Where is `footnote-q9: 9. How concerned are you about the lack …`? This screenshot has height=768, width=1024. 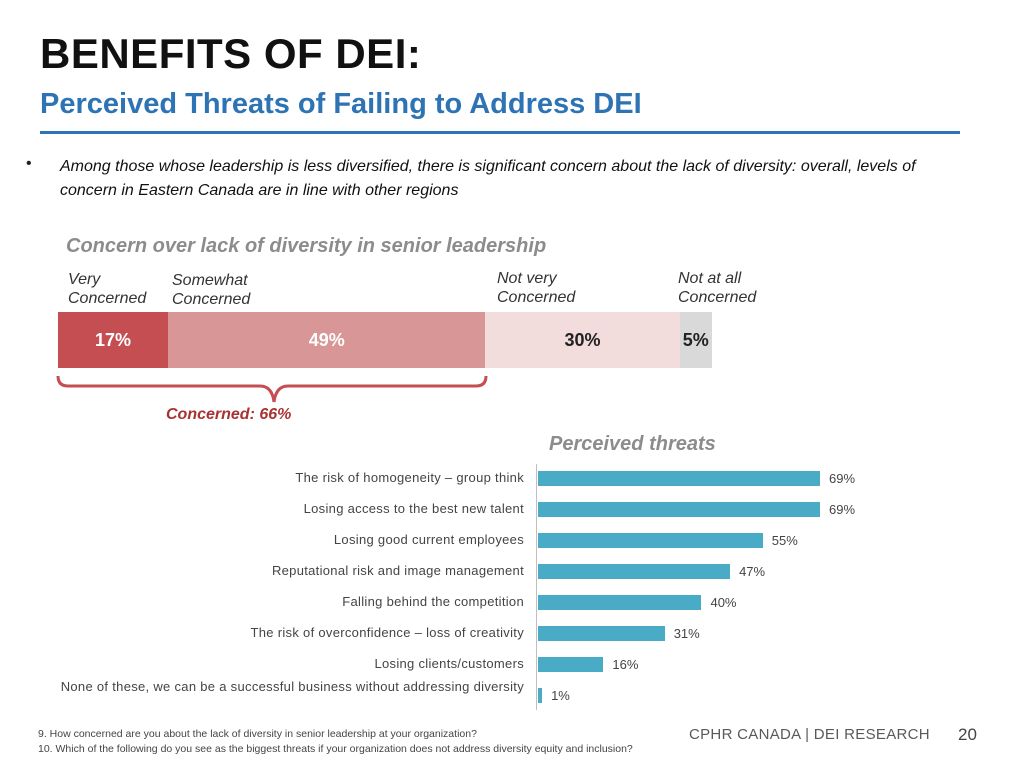 footnote-q9: 9. How concerned are you about the lack … is located at coordinates (257, 734).